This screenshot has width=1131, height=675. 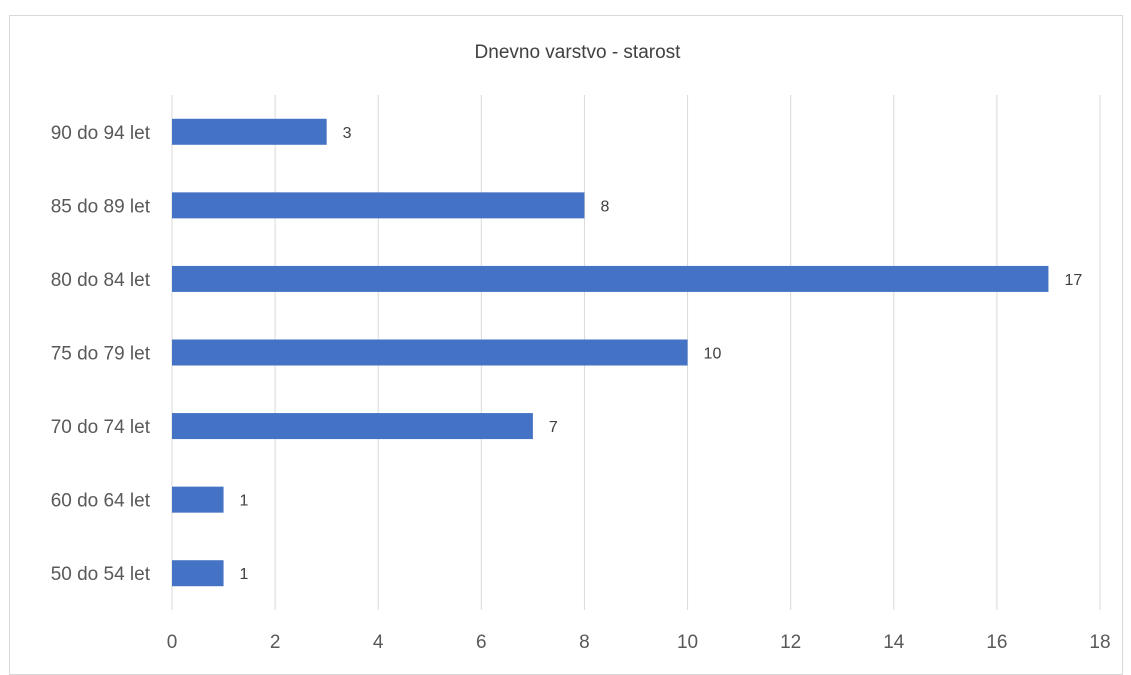 I want to click on data-label: 3, so click(x=347, y=133).